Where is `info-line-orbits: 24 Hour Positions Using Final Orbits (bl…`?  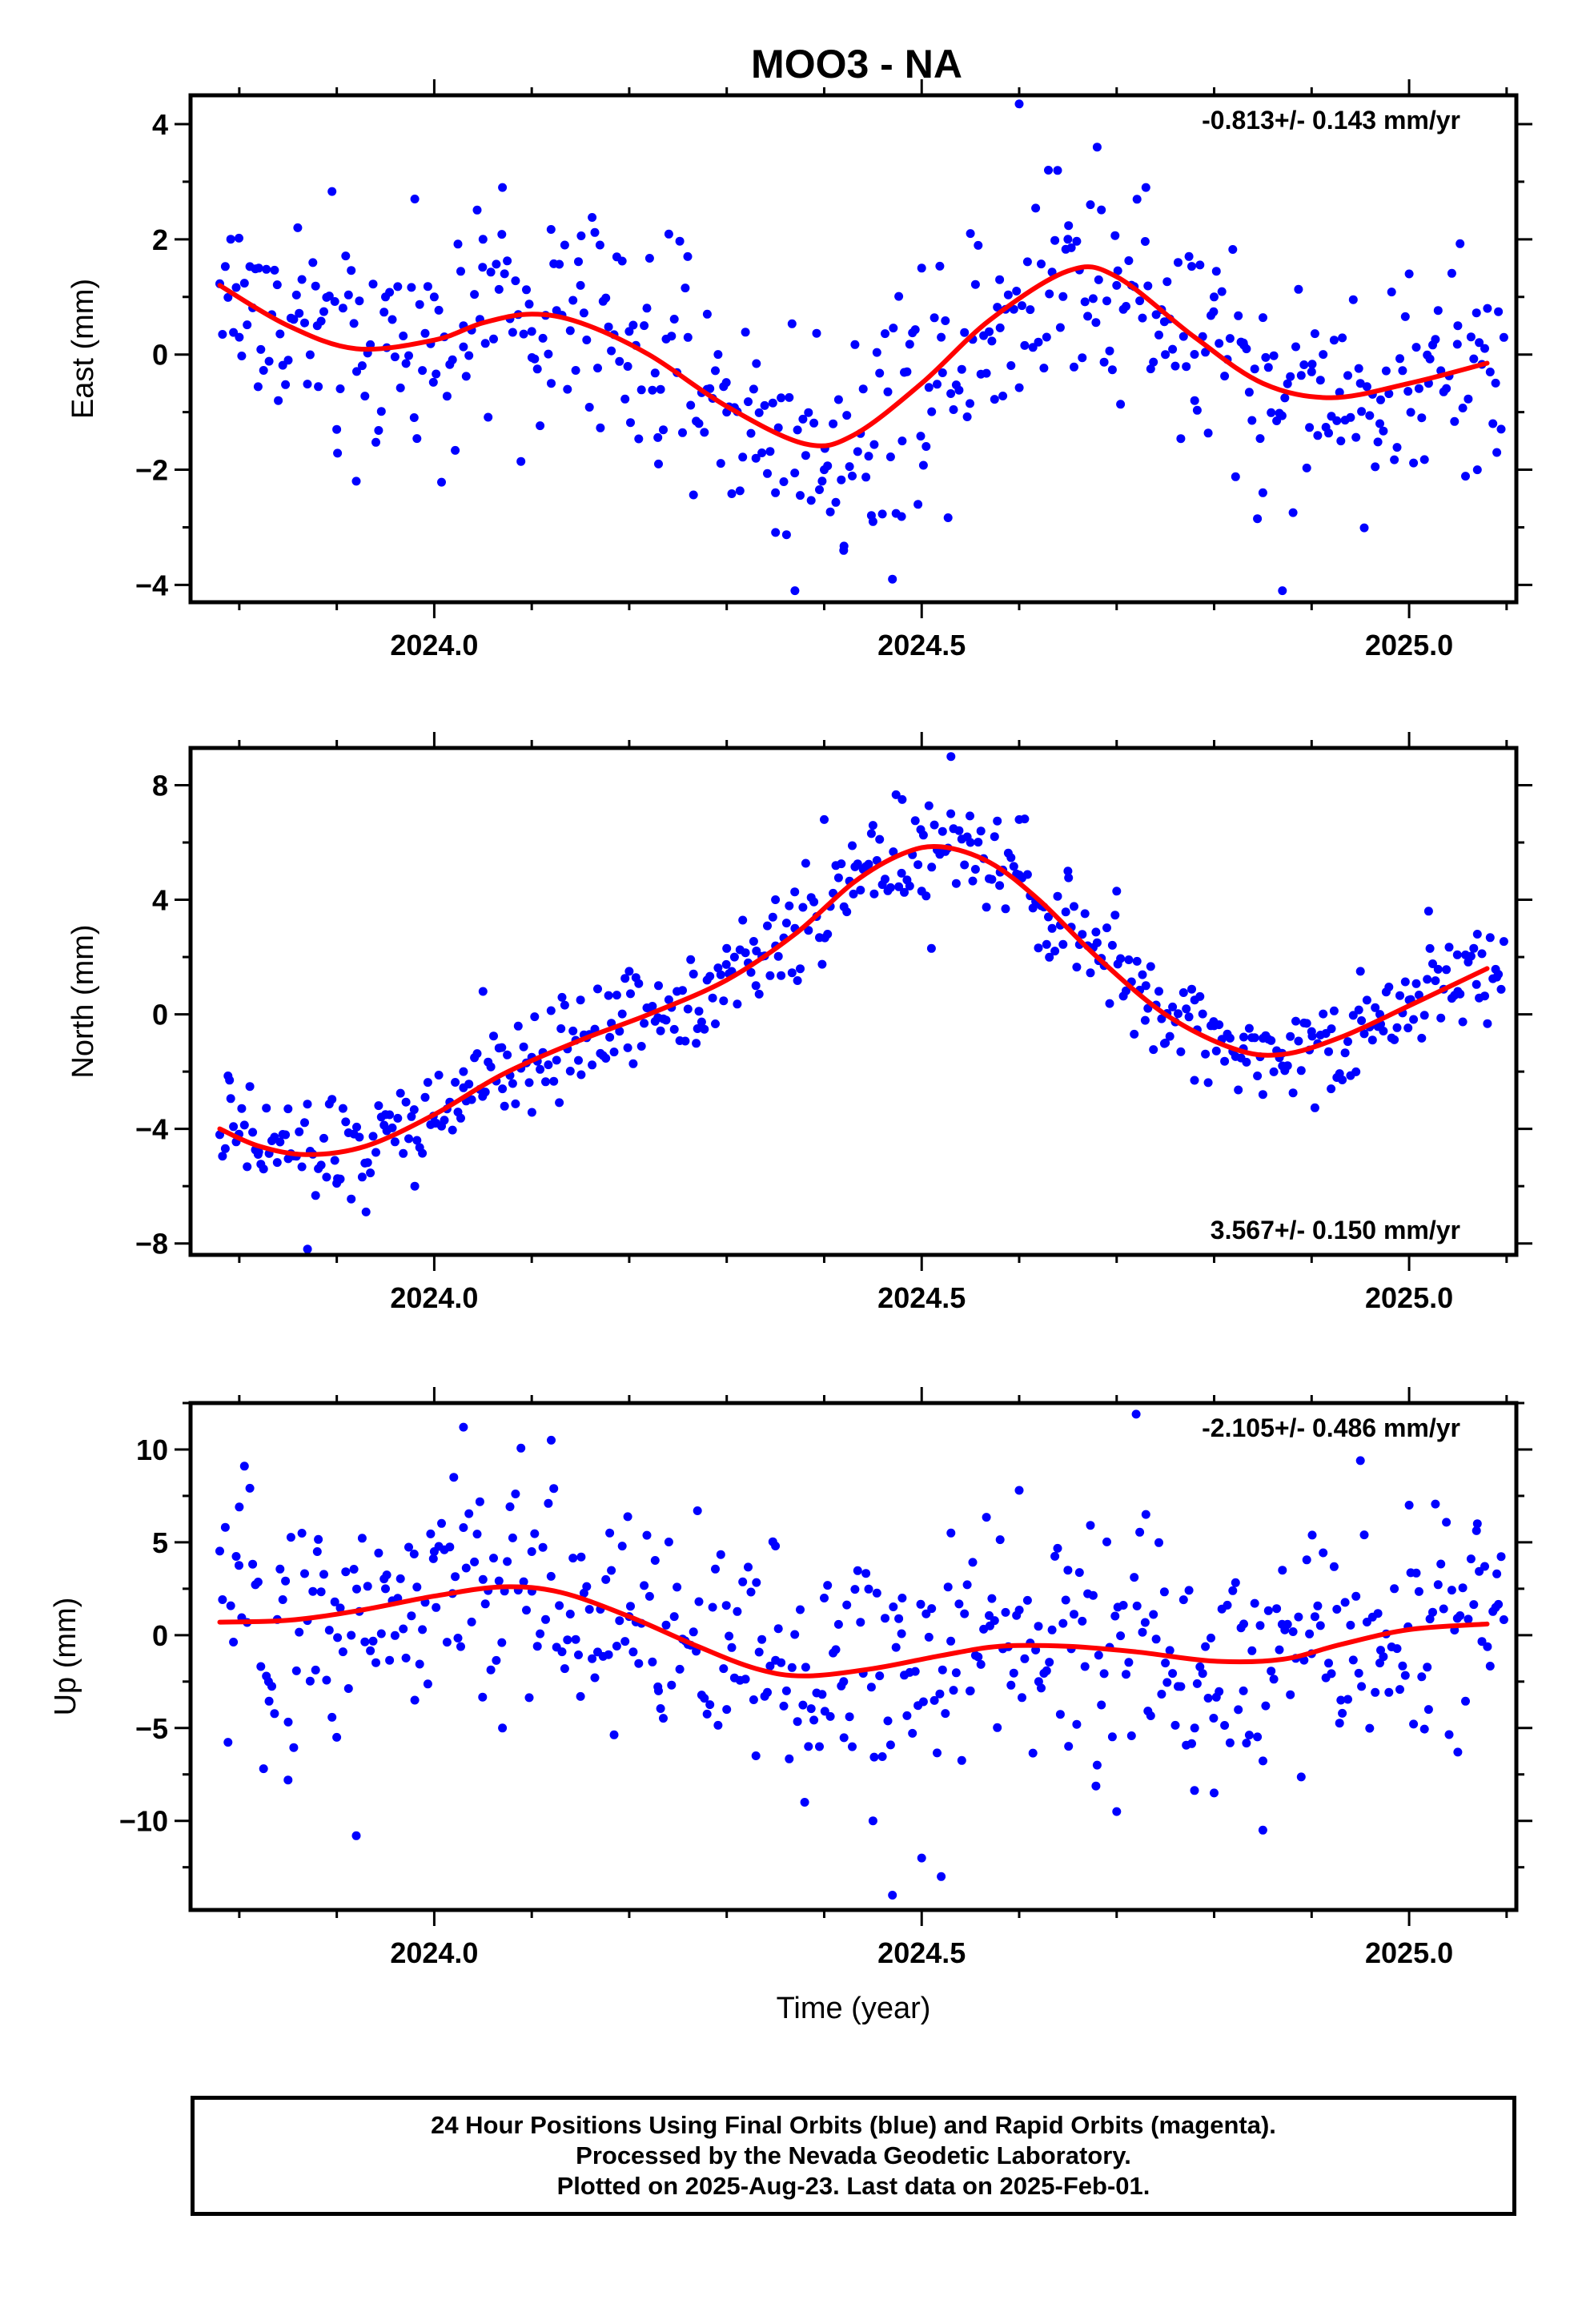 info-line-orbits: 24 Hour Positions Using Final Orbits (bl… is located at coordinates (853, 2125).